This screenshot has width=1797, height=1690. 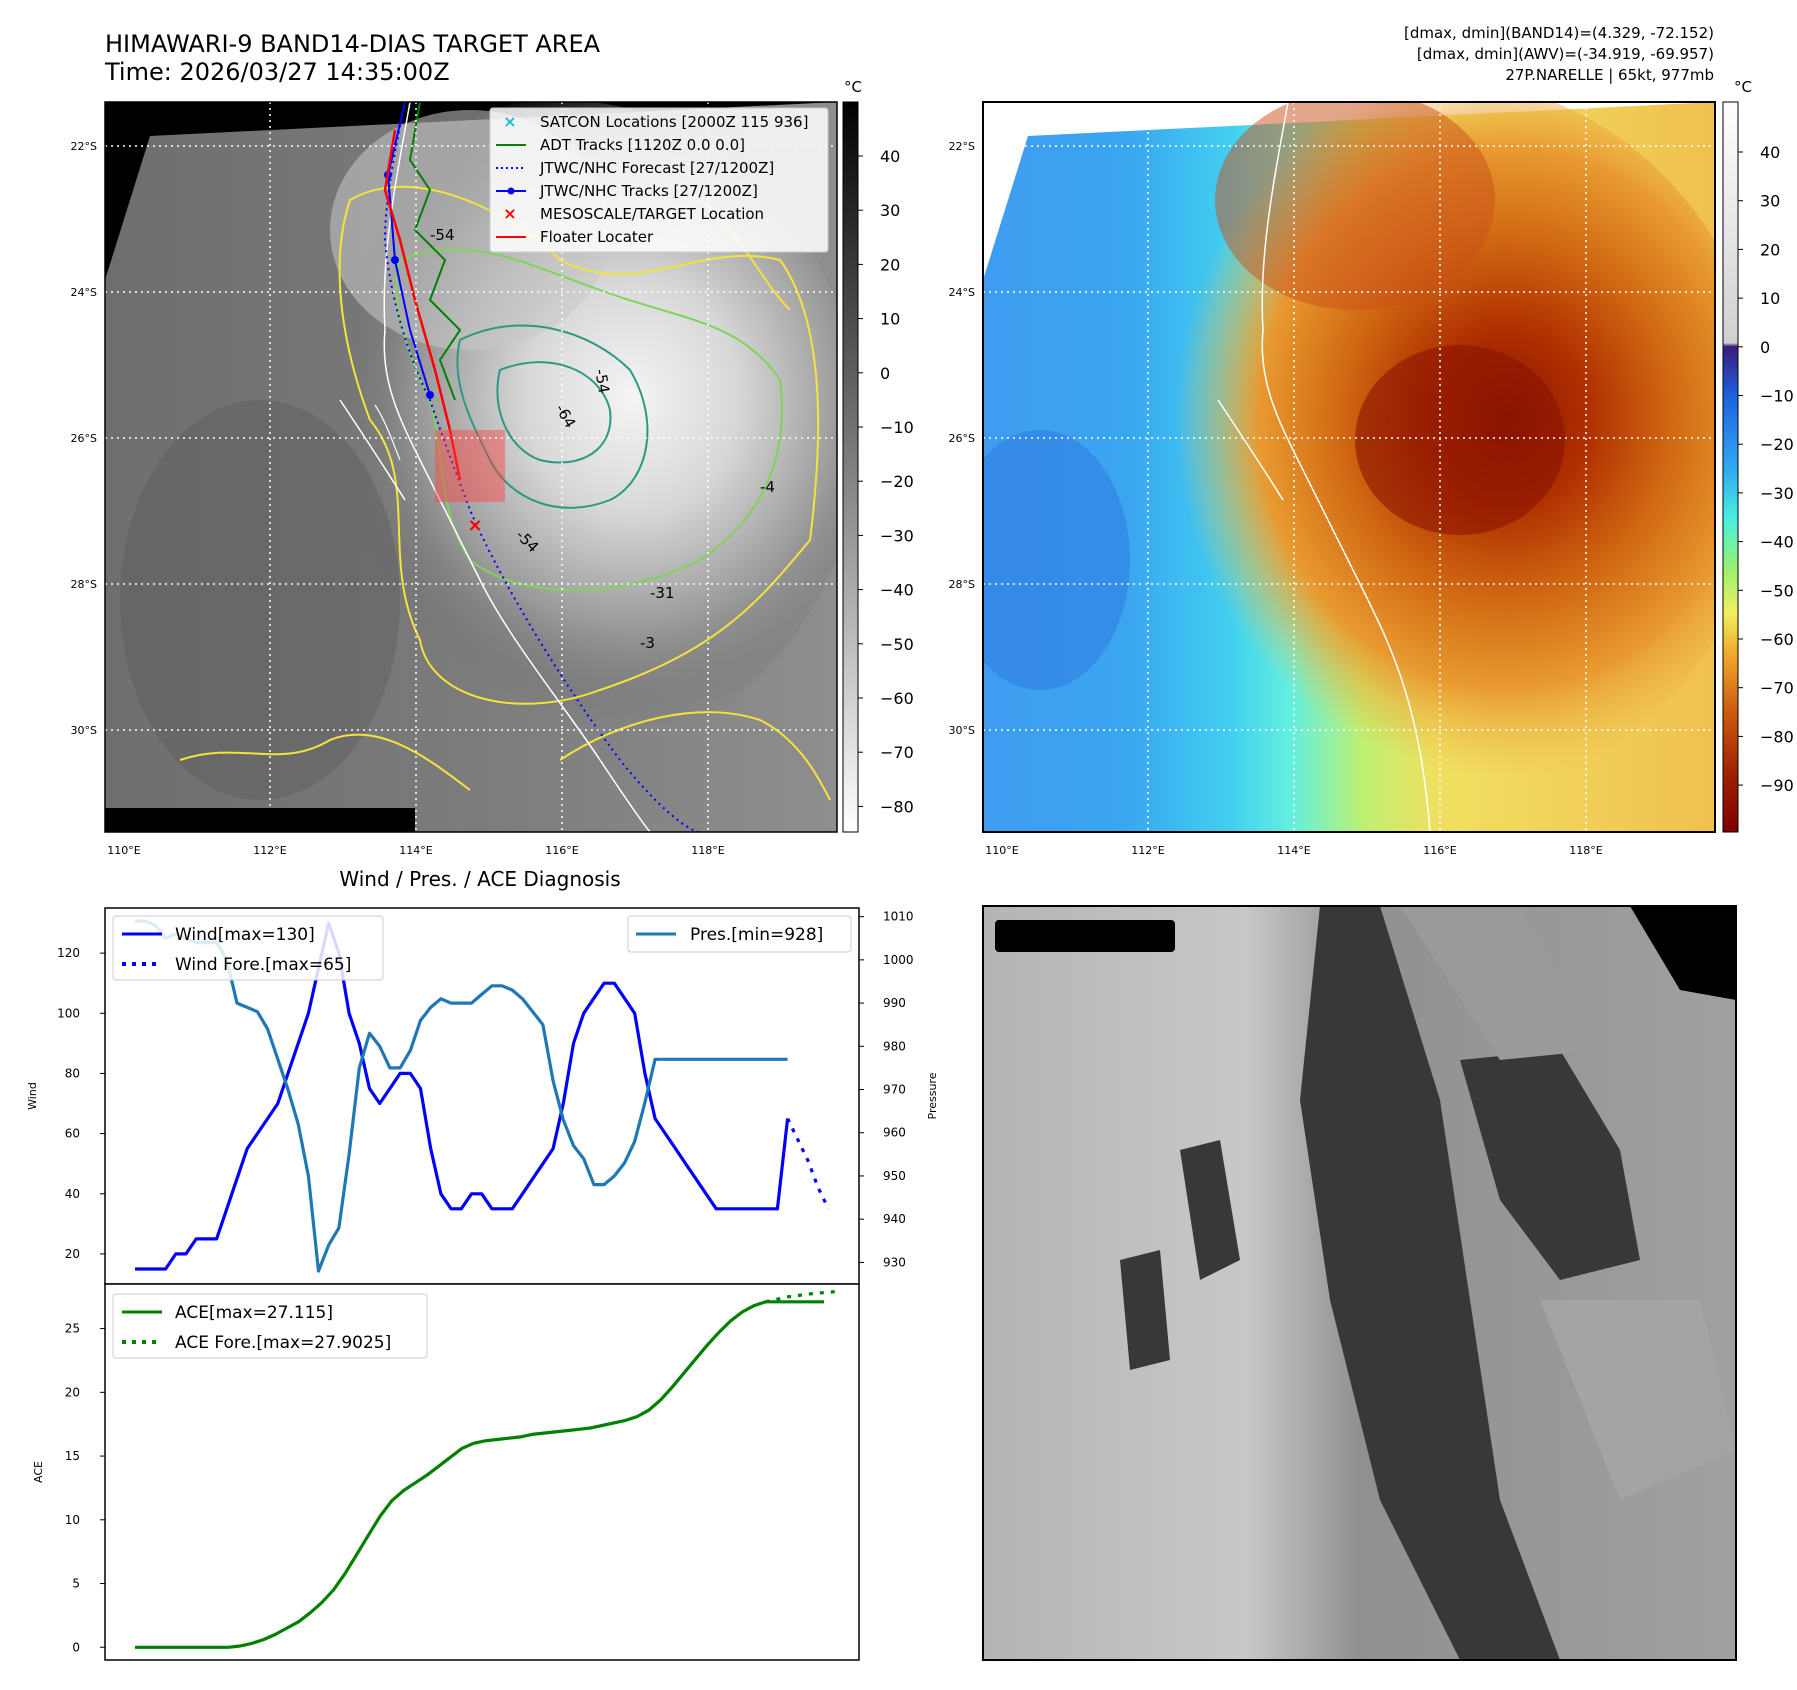 What do you see at coordinates (894, 1046) in the screenshot?
I see `pressure-tick-label: 980` at bounding box center [894, 1046].